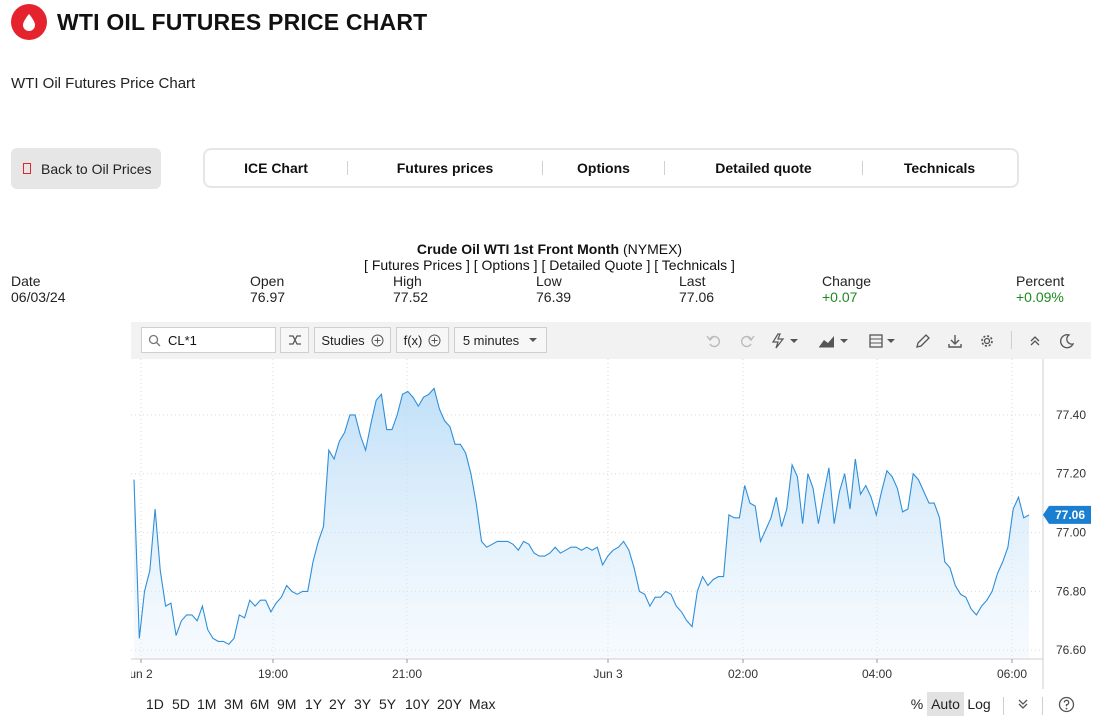  I want to click on scale-auto: Auto, so click(945, 704).